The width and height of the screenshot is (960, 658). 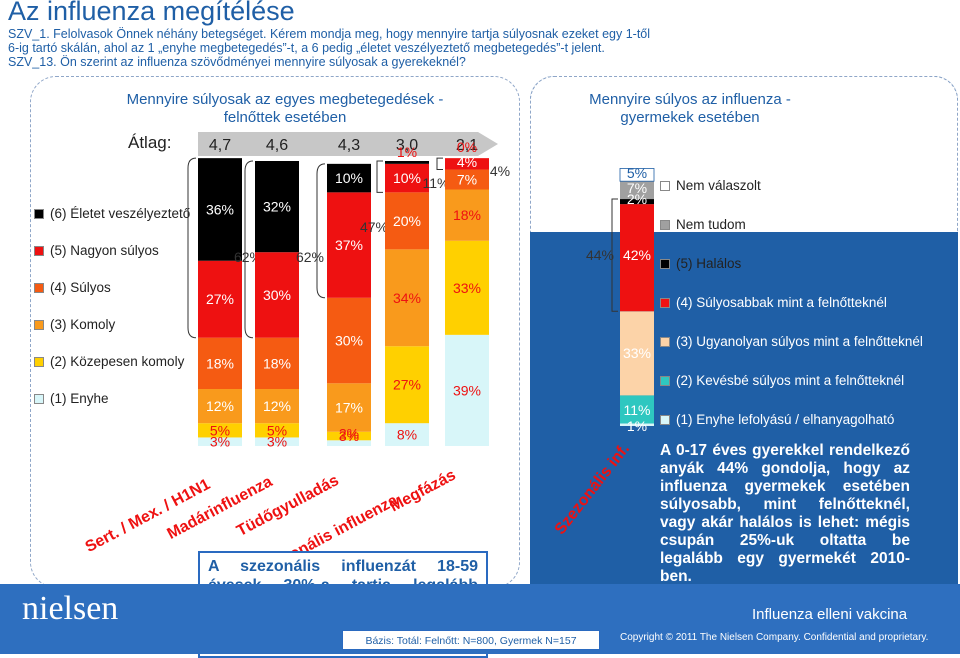 I want to click on bar-label-0-3: 18%, so click(x=220, y=363).